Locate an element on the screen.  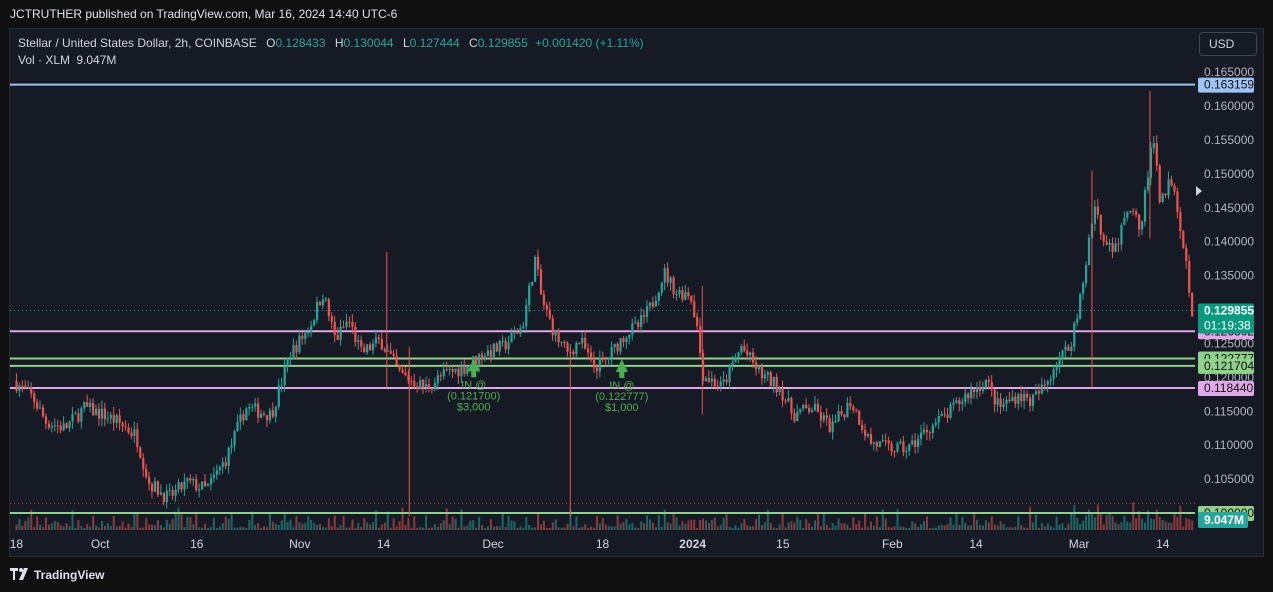
y-tick-label: 0.155000 is located at coordinates (1229, 140).